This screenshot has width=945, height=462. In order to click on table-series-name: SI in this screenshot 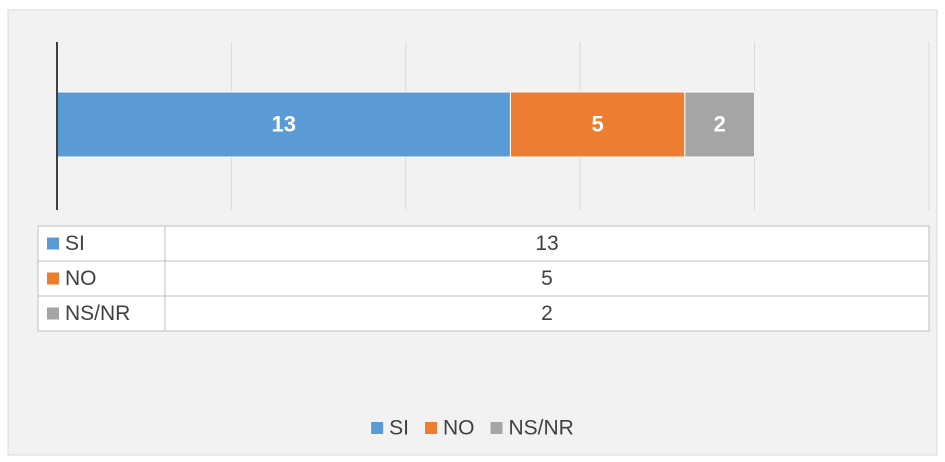, I will do `click(75, 243)`.